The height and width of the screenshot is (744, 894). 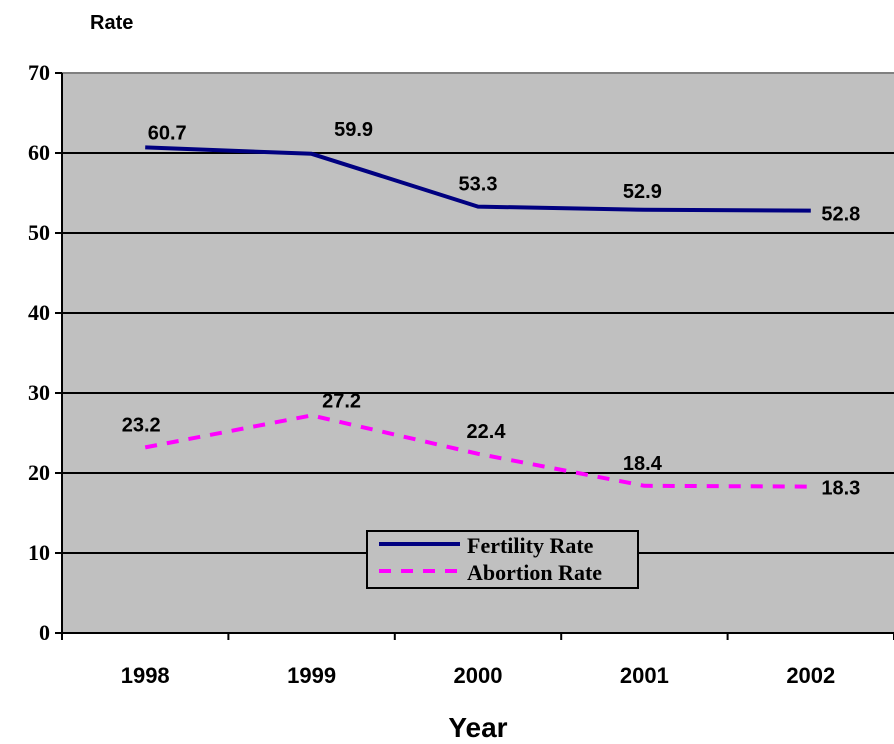 What do you see at coordinates (534, 572) in the screenshot?
I see `legend-label-abortion-rate: Abortion Rate` at bounding box center [534, 572].